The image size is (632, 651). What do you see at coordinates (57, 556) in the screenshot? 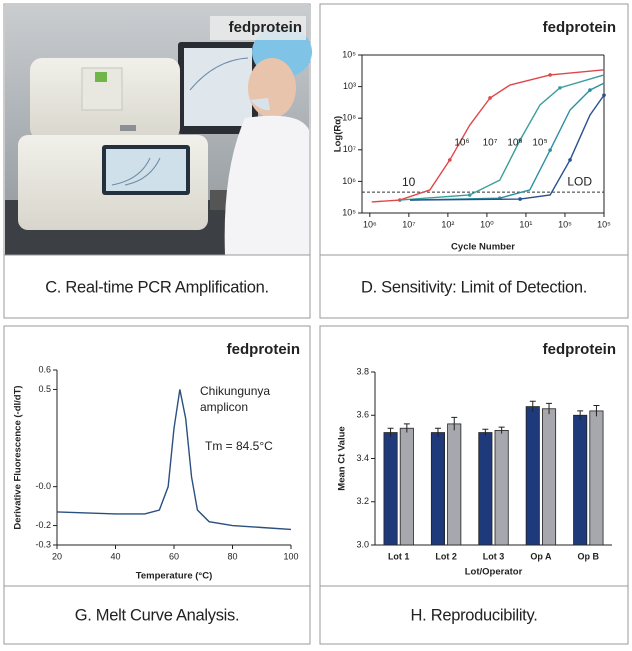
I see `x-tick-label: 20` at bounding box center [57, 556].